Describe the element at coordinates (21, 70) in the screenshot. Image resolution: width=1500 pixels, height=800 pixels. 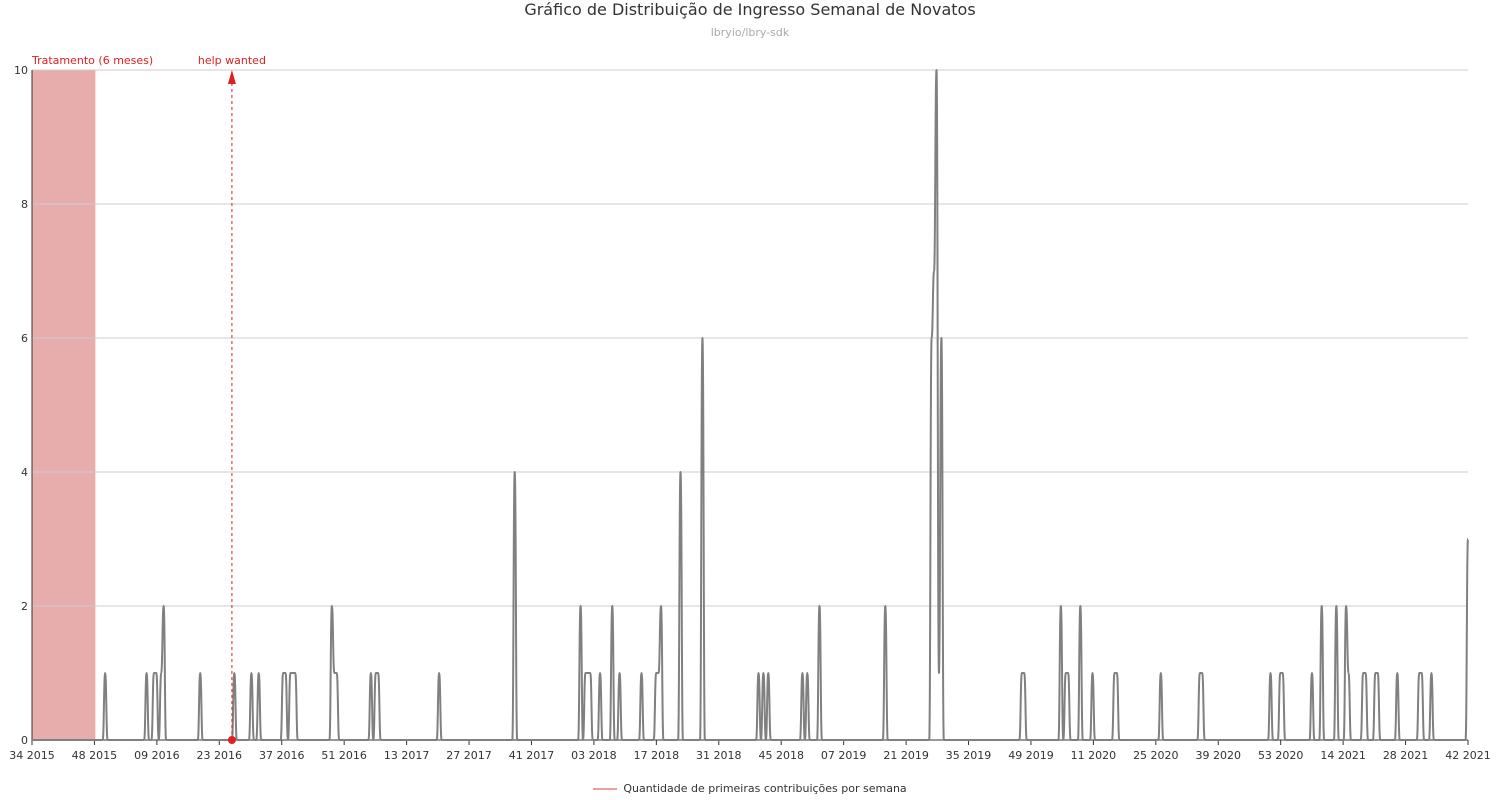
I see `y-tick-label: 10` at that location.